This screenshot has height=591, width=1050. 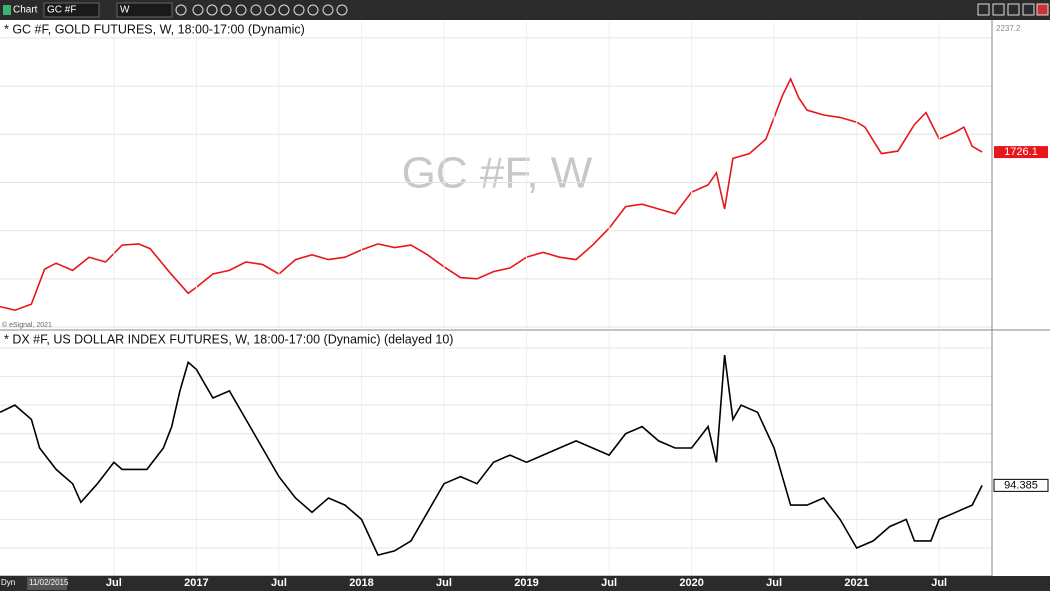 I want to click on interval-box, so click(x=144, y=10).